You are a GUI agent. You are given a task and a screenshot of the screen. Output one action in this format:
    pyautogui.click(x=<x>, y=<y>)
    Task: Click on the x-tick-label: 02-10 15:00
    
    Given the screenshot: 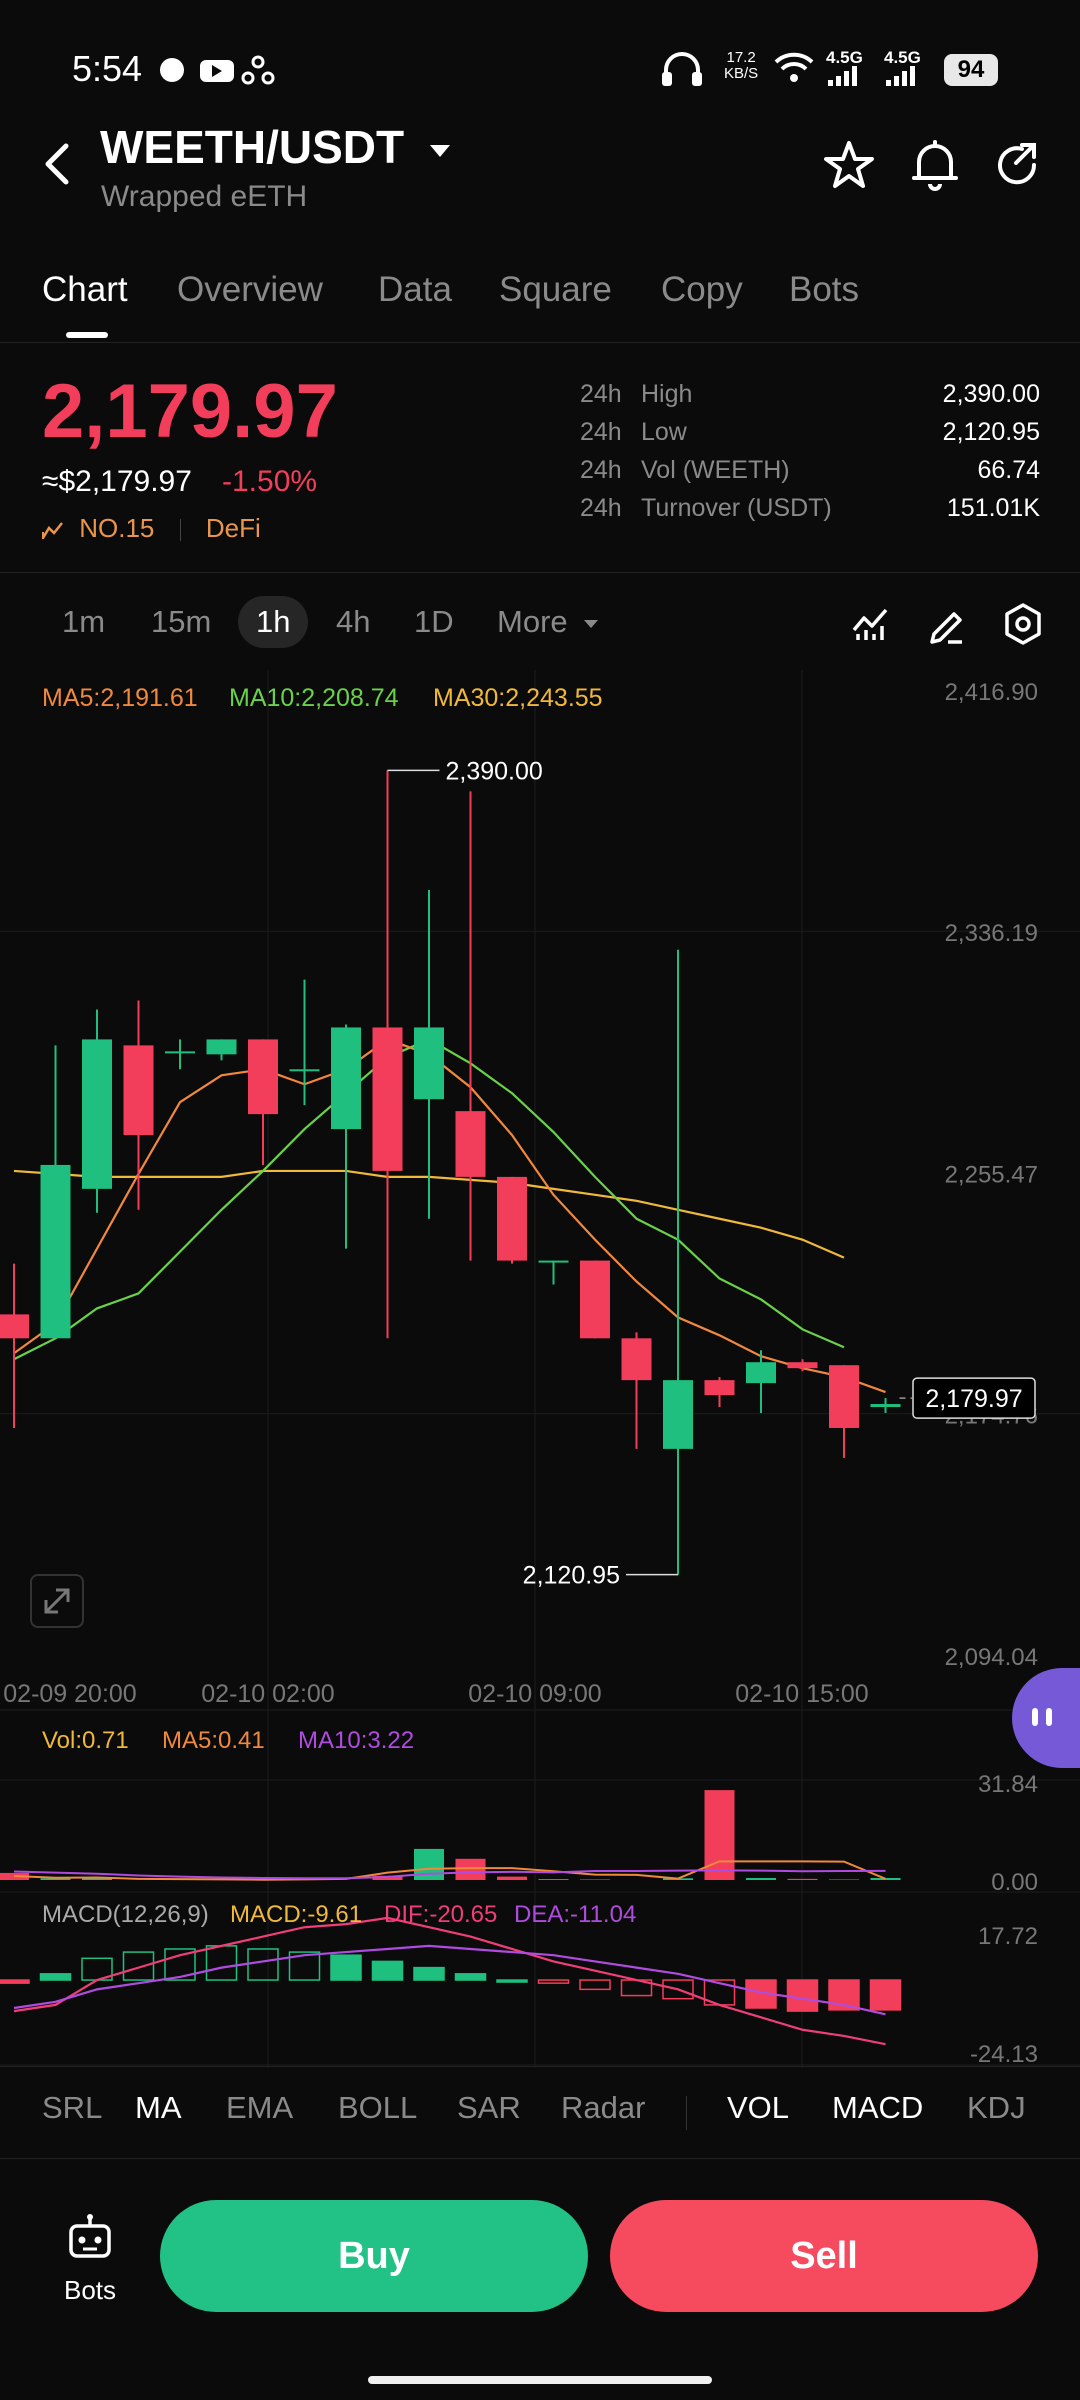 What is the action you would take?
    pyautogui.click(x=801, y=1694)
    